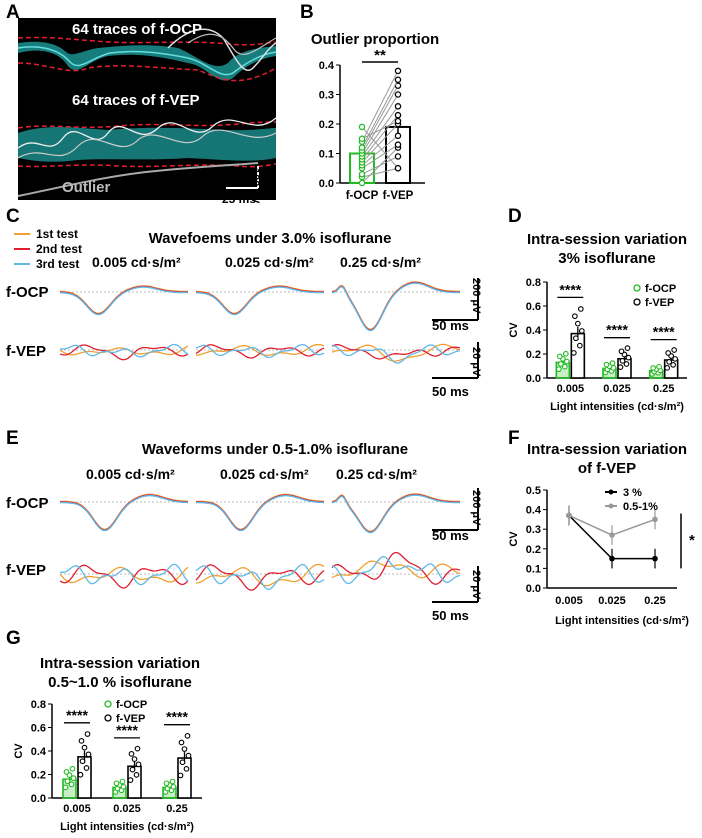  I want to click on legend-marker, so click(637, 288).